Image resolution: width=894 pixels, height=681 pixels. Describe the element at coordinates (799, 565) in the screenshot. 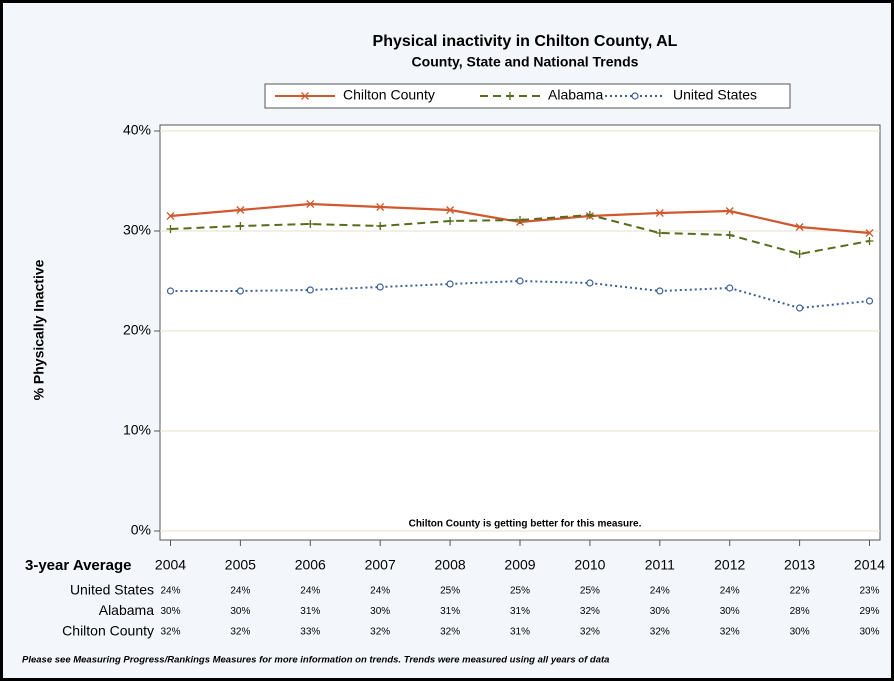

I see `x-tick-label: 2013` at that location.